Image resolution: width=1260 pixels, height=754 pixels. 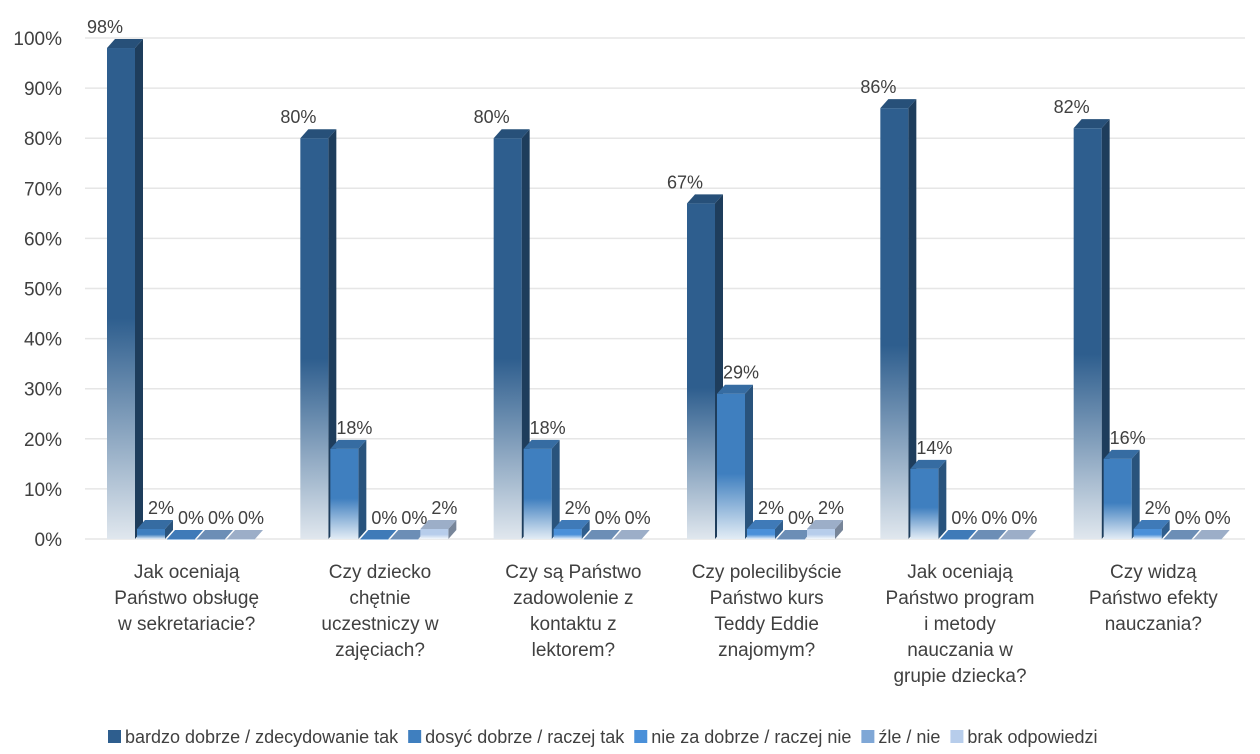 I want to click on legend-label: źle / nie, so click(x=909, y=737).